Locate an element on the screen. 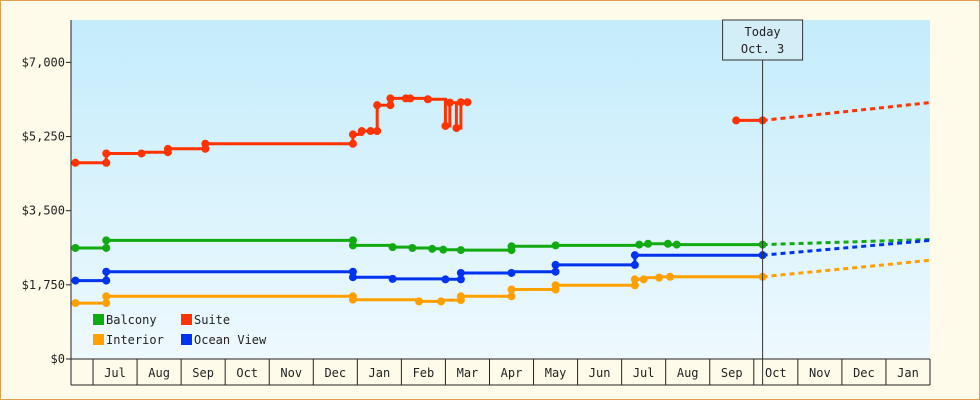  x-tick-label: Jun is located at coordinates (600, 373).